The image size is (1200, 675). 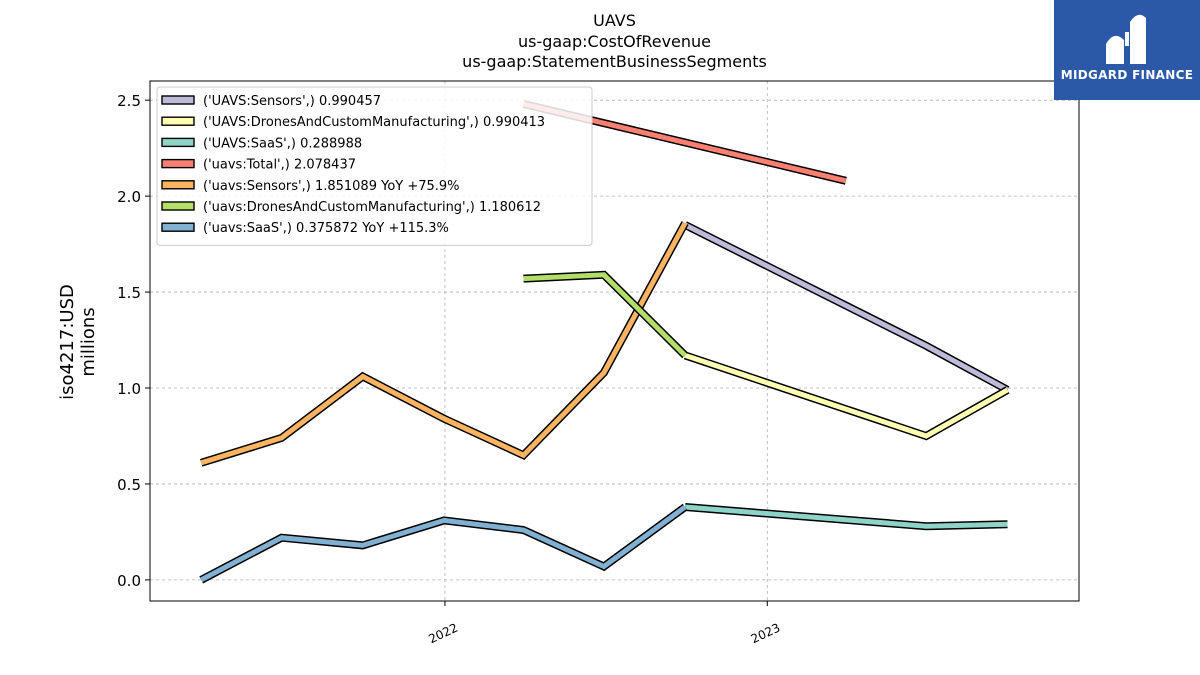 I want to click on y-tick-label: 2.5, so click(x=129, y=101).